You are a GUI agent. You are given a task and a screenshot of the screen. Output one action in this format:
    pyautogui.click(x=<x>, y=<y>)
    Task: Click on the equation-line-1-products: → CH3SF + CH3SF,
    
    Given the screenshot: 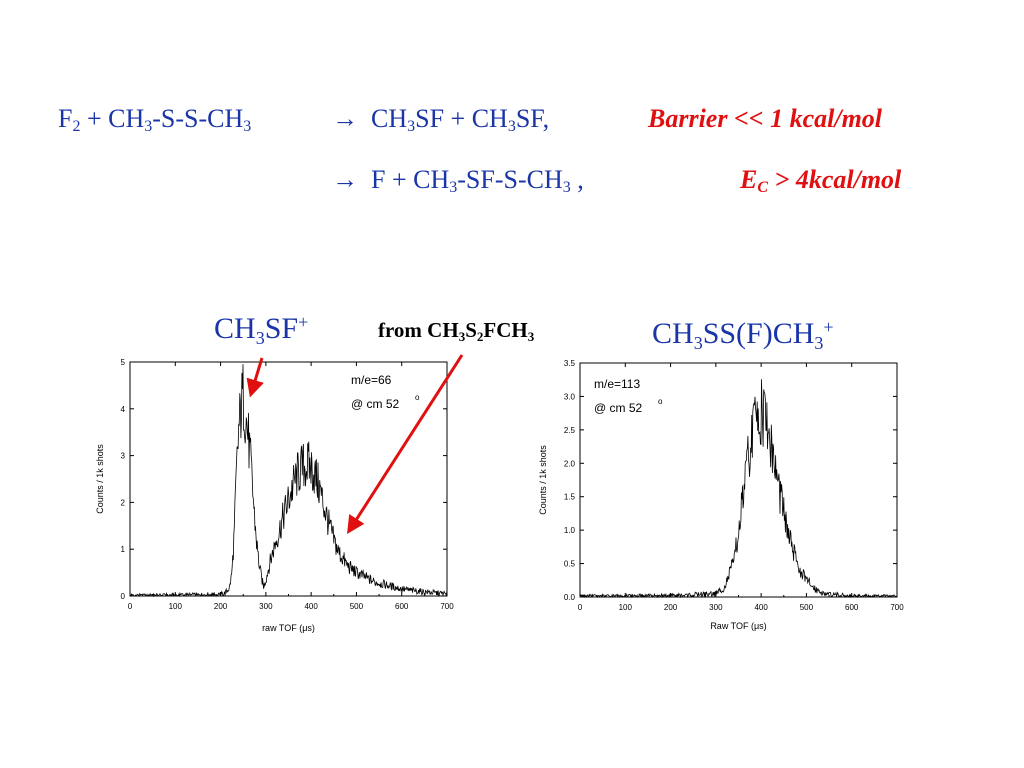 What is the action you would take?
    pyautogui.click(x=440, y=120)
    